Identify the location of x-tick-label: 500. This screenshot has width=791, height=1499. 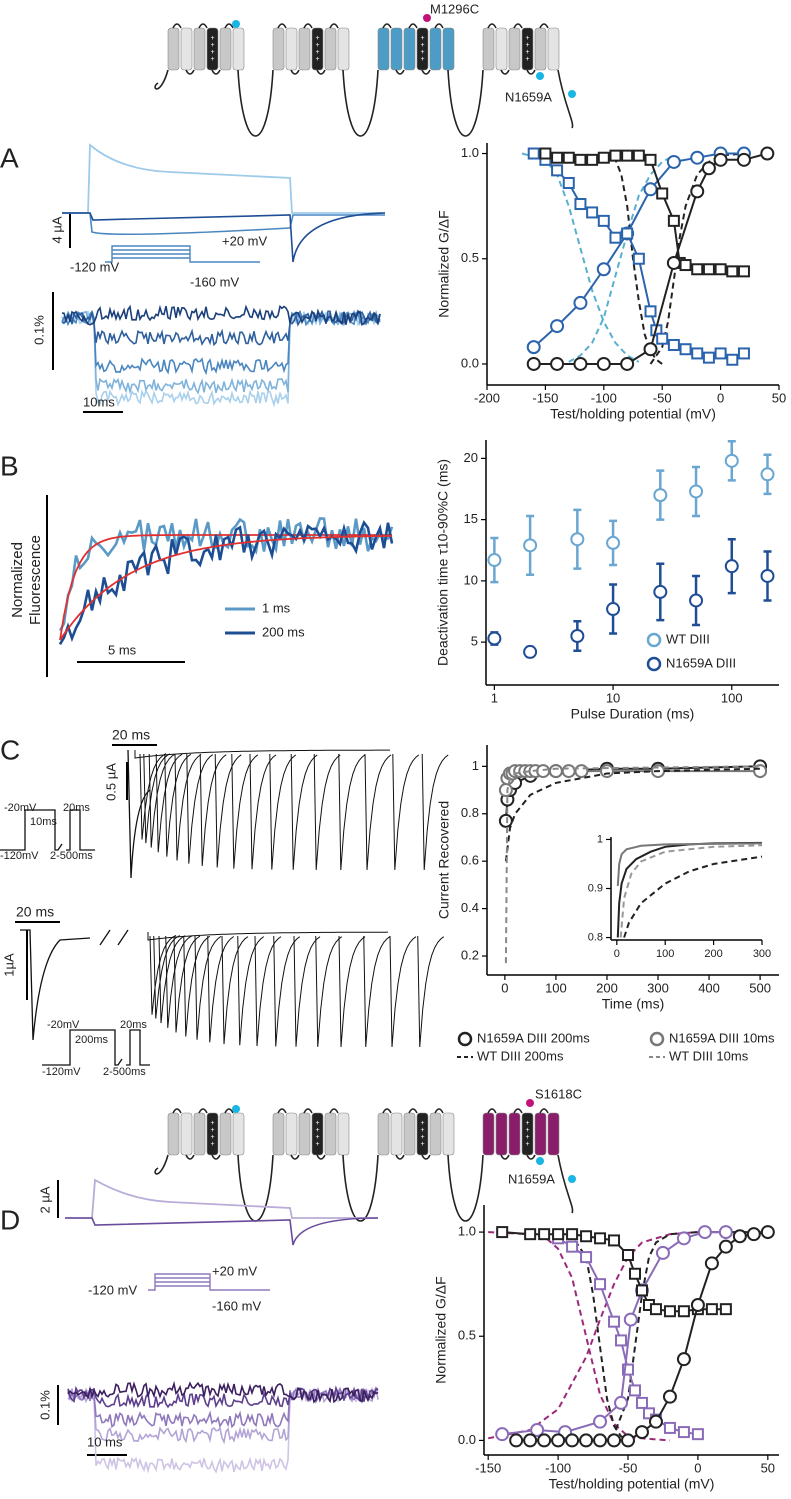
(760, 987).